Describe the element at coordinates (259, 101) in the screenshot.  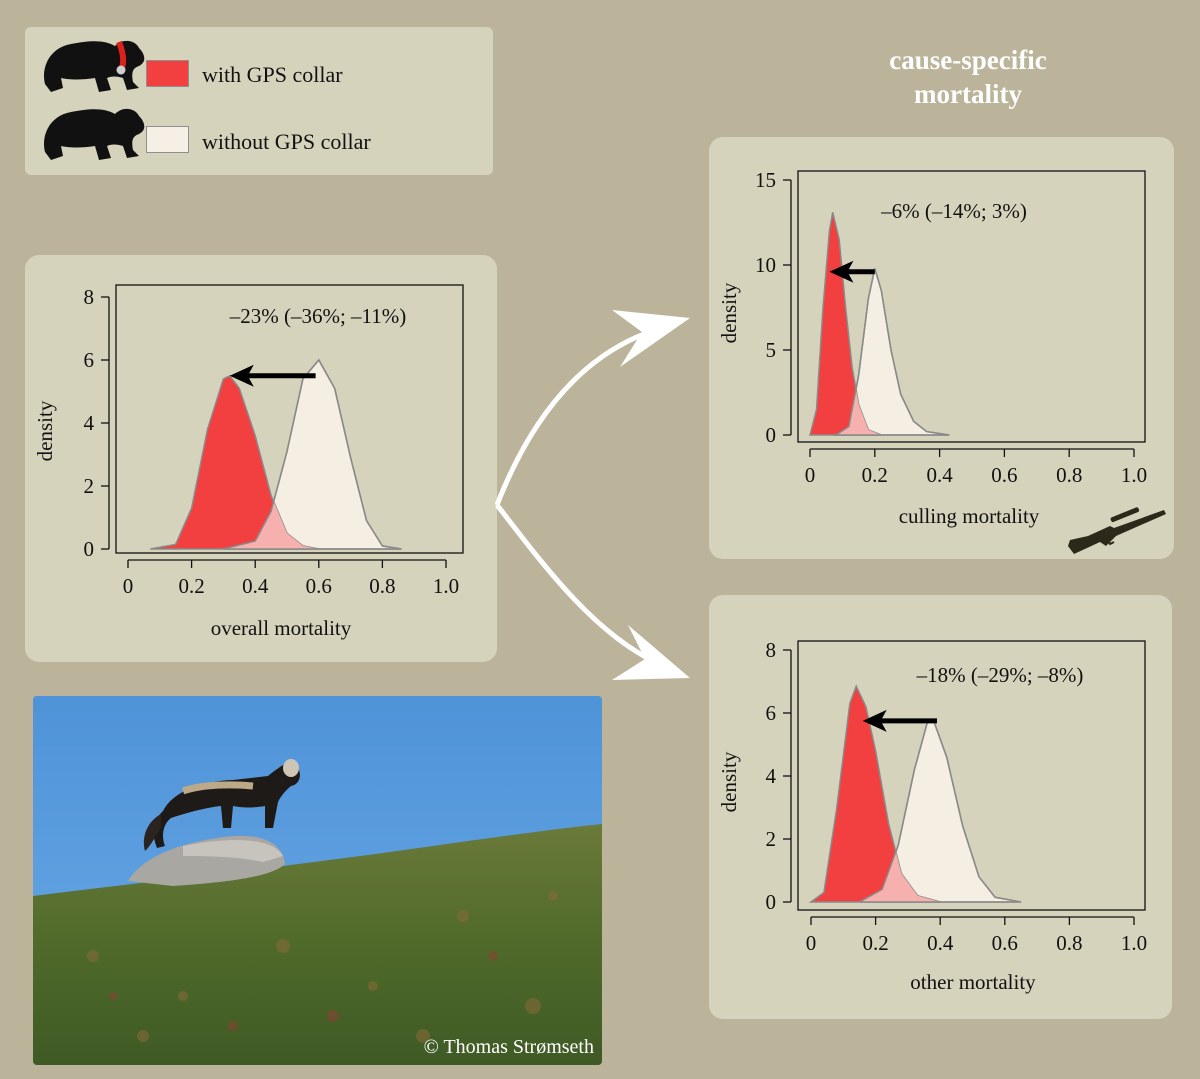
I see `legend-panel: with GPS collar without GPS collar` at that location.